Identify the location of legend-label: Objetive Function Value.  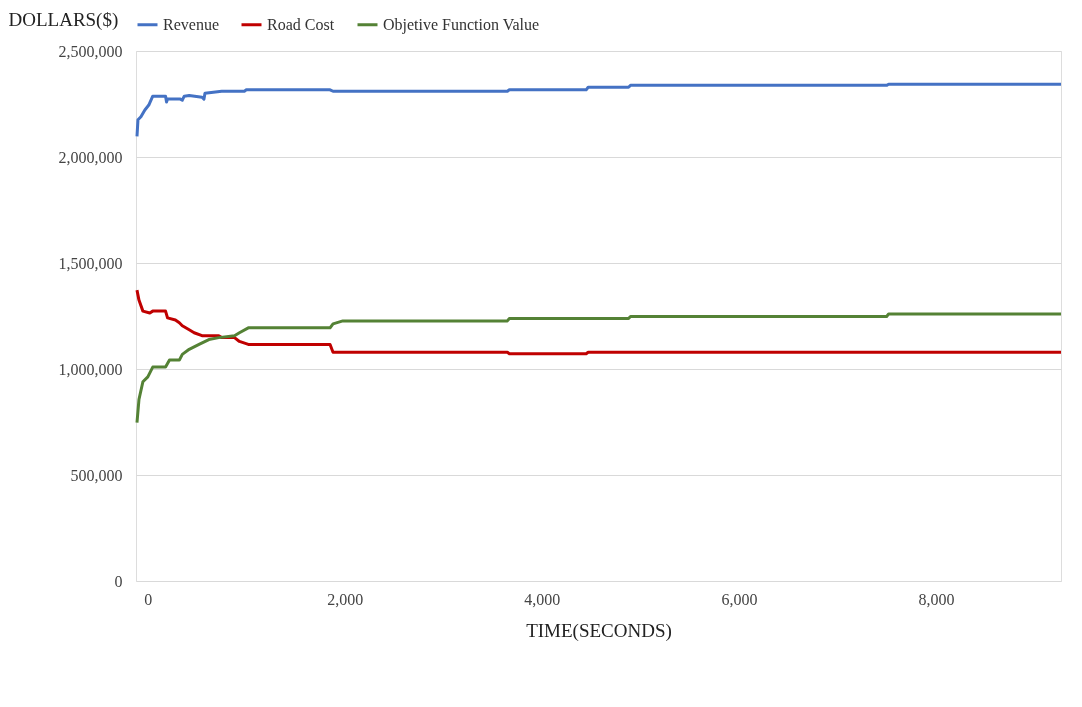
(461, 24).